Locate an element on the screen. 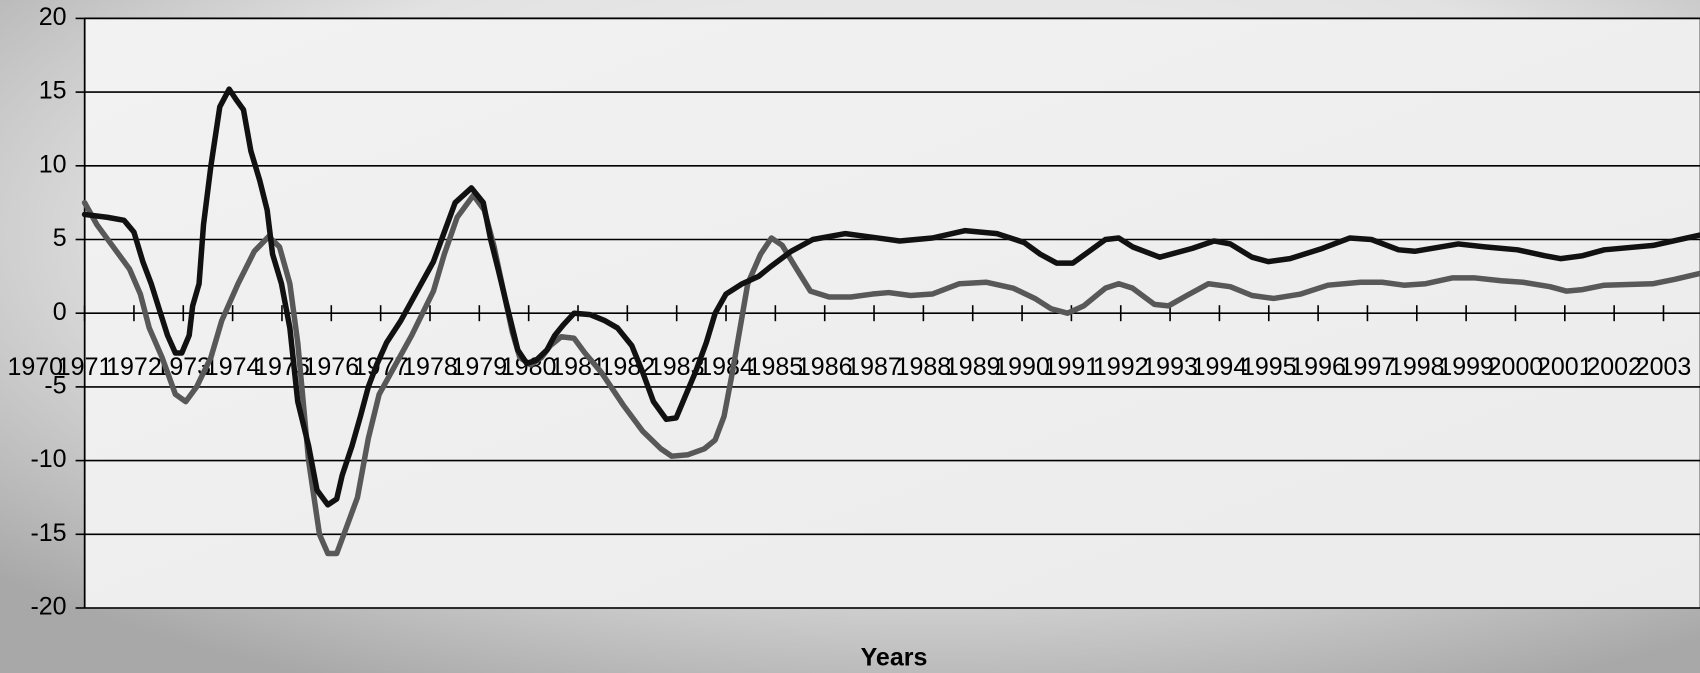 The height and width of the screenshot is (673, 1700). x-tick-label: 1972 is located at coordinates (134, 367).